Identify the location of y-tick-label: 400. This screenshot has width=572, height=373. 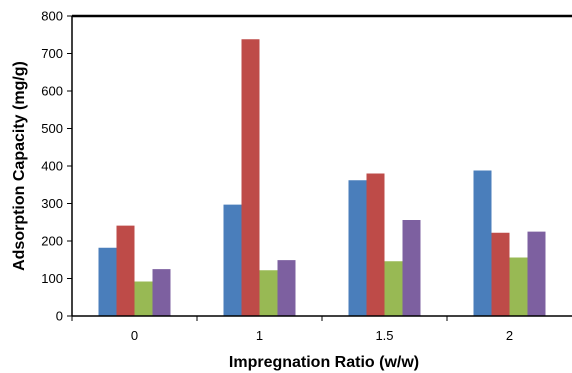
(52, 166).